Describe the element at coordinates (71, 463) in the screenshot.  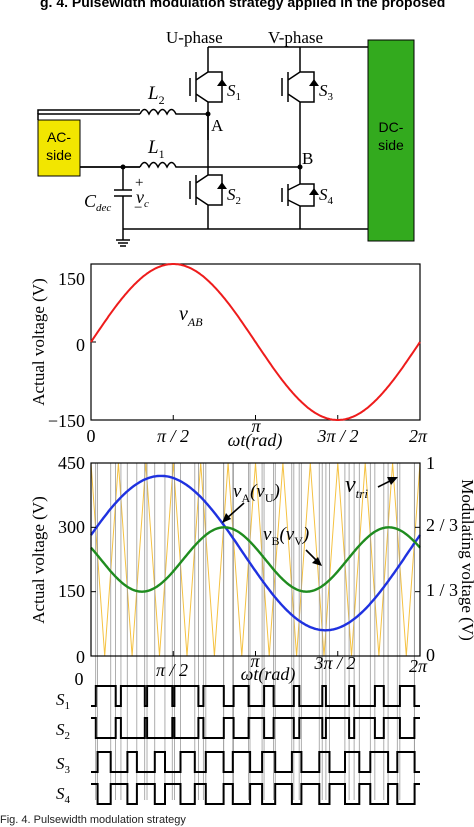
I see `chart2-ytick-450: 450` at that location.